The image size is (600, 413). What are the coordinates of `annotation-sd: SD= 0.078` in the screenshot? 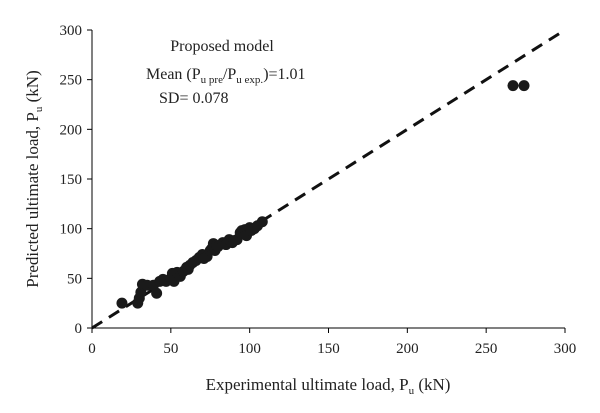 It's located at (193, 98).